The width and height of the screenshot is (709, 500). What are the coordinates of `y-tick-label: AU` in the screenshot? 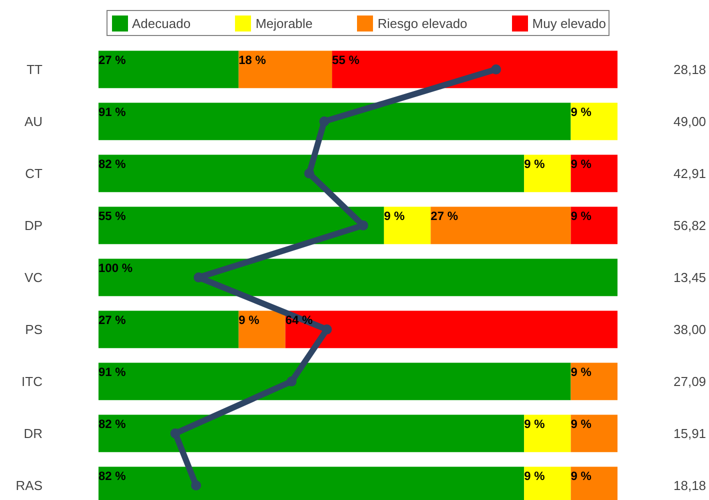 It's located at (33, 121).